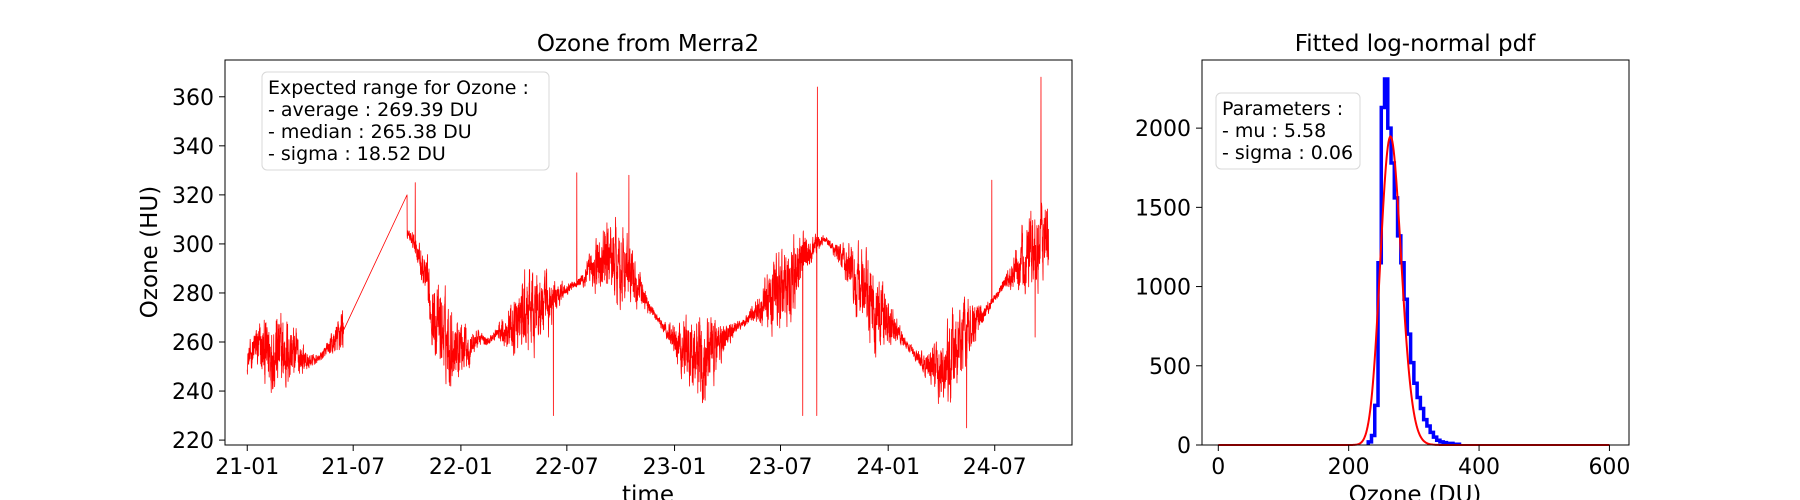 The width and height of the screenshot is (1800, 500). What do you see at coordinates (1218, 467) in the screenshot?
I see `x-tick-label: 0` at bounding box center [1218, 467].